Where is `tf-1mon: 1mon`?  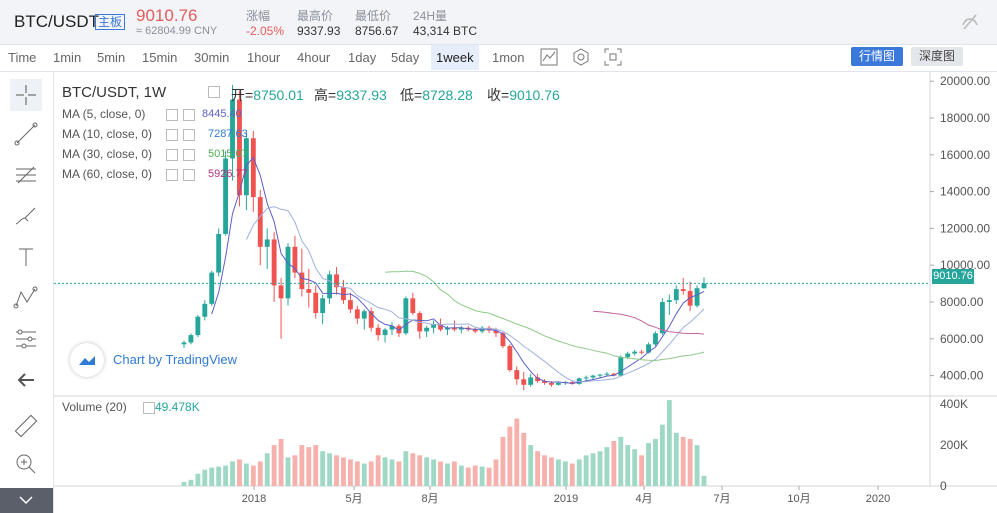
tf-1mon: 1mon is located at coordinates (508, 57).